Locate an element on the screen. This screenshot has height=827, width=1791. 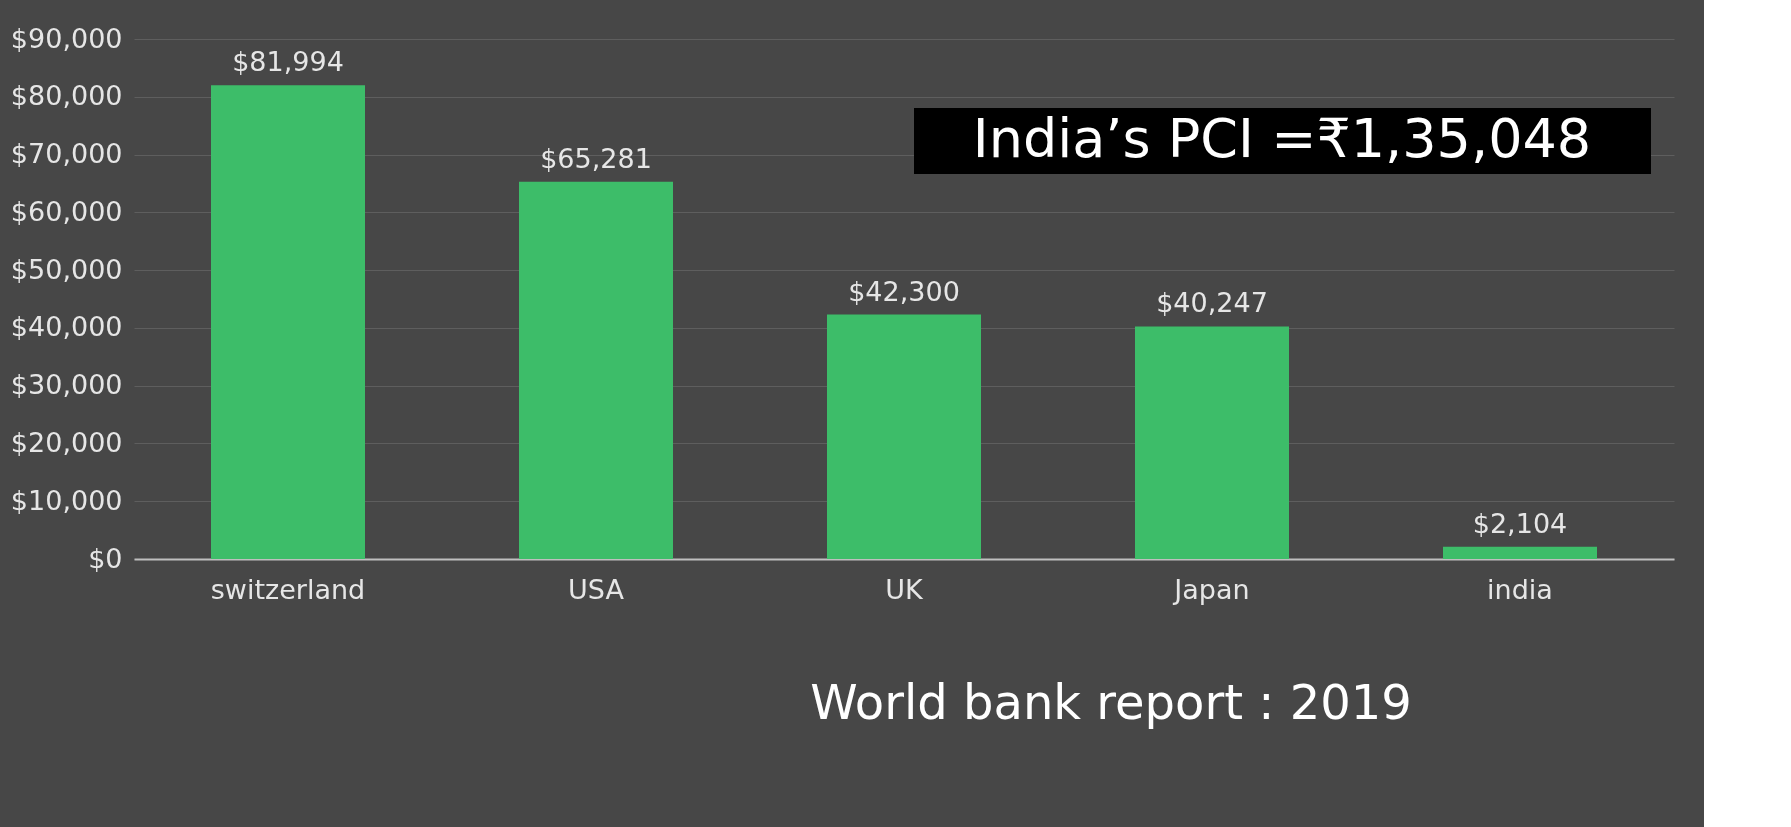
data-label: $40,247 is located at coordinates (1212, 303).